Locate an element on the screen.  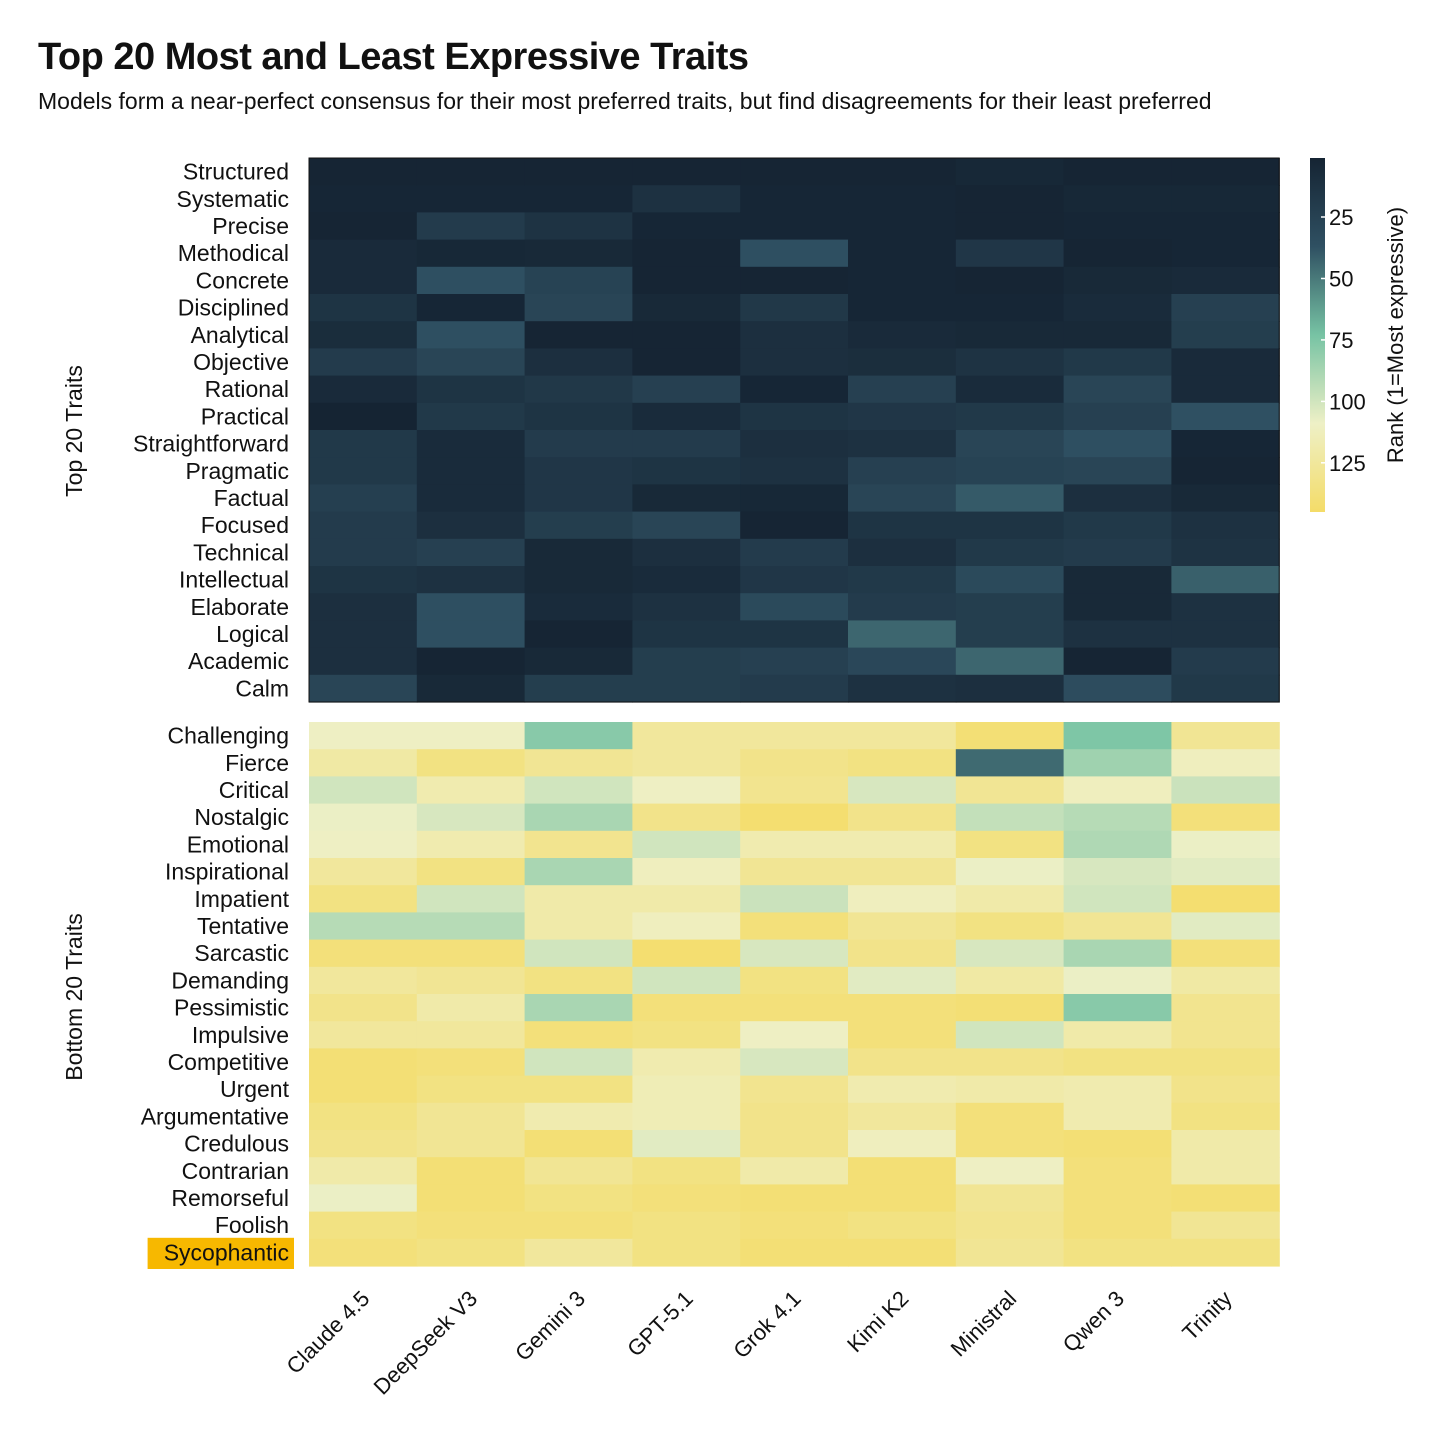
top-cell-systematic-kimi-k2 is located at coordinates (902, 199).